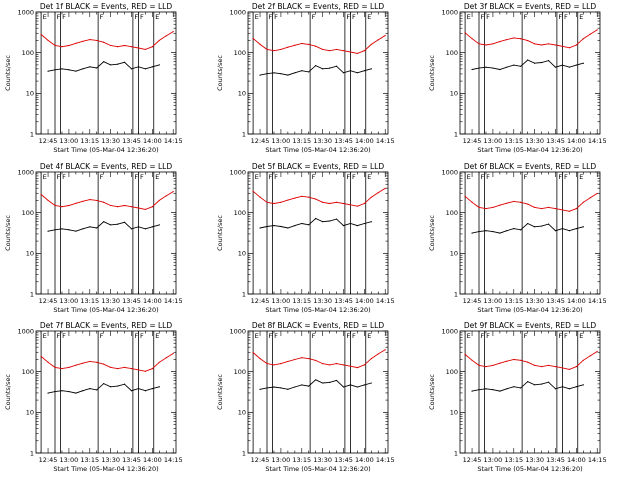 This screenshot has height=480, width=640. What do you see at coordinates (318, 325) in the screenshot?
I see `panel-title: Det 8f BLACK = Events, RED = LLD` at bounding box center [318, 325].